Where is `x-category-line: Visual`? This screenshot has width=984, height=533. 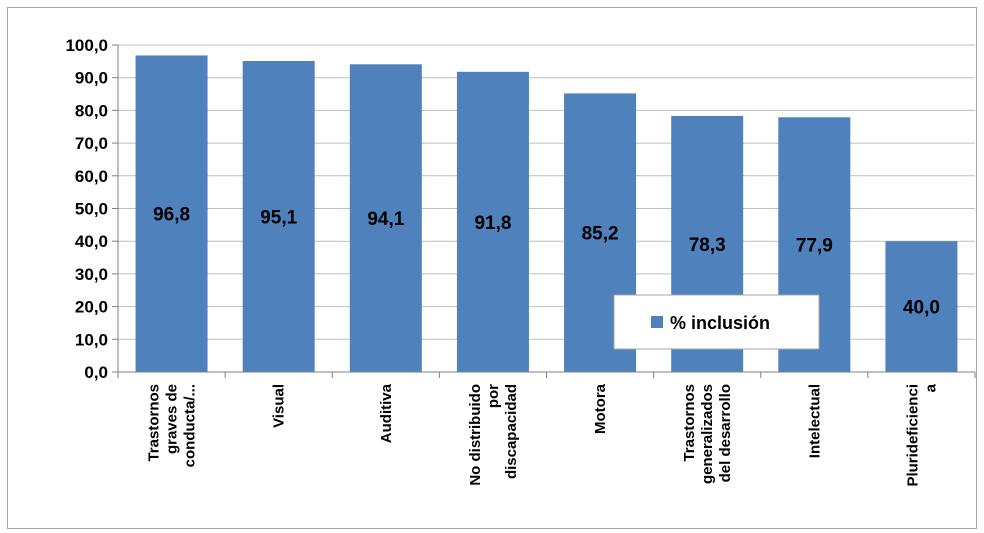
x-category-line: Visual is located at coordinates (279, 406).